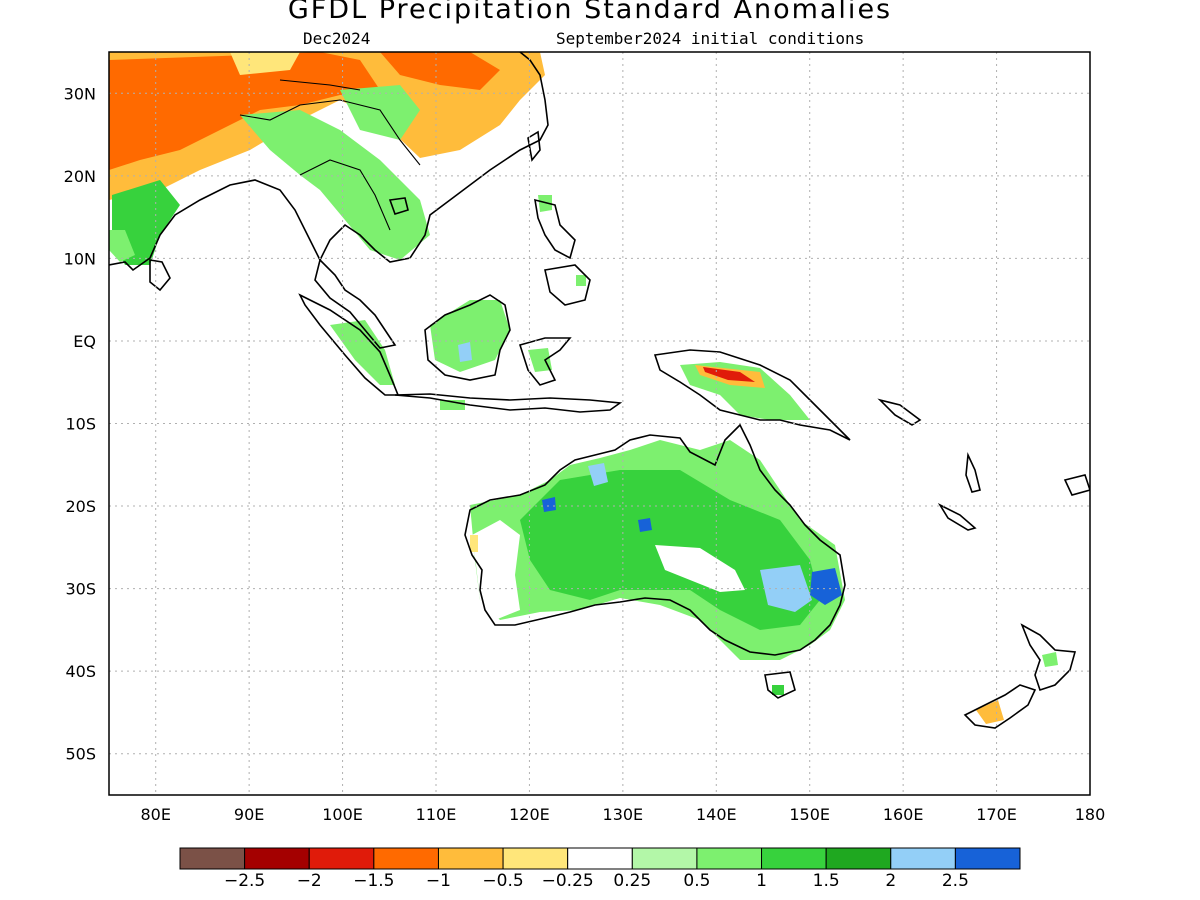 The width and height of the screenshot is (1200, 900). What do you see at coordinates (826, 586) in the screenshot?
I see `wet-region-australia-coast-dark` at bounding box center [826, 586].